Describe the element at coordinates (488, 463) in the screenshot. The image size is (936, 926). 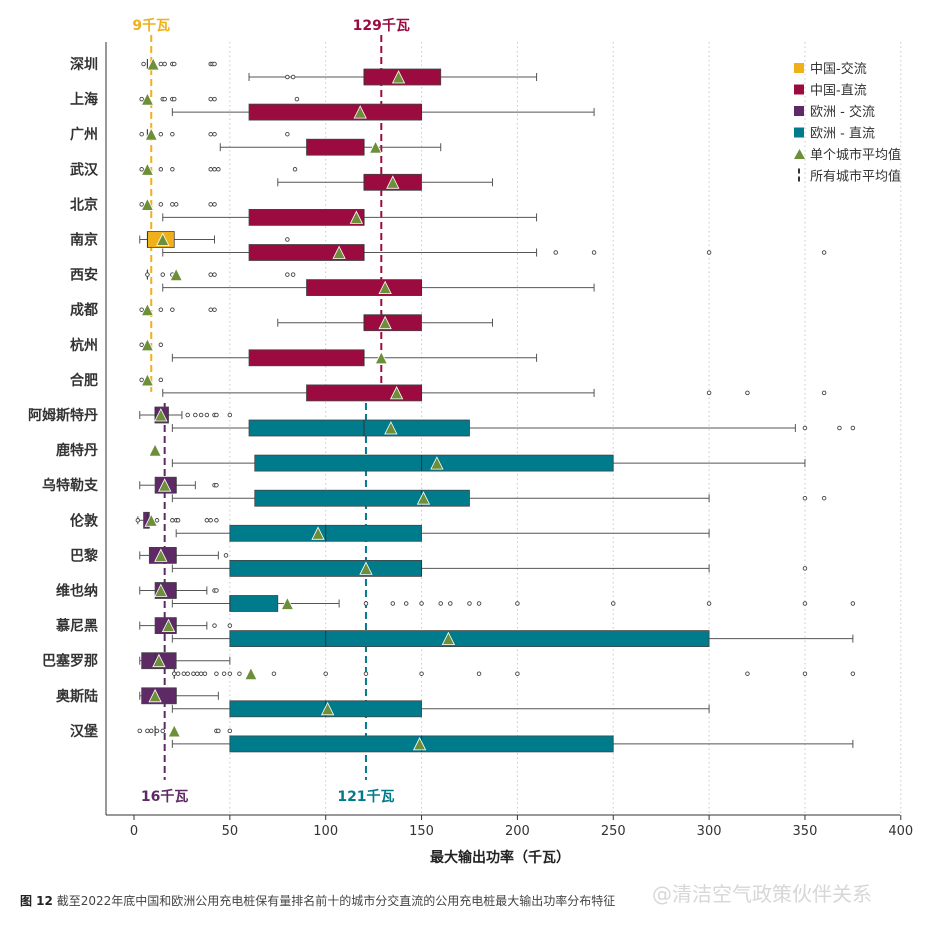
I see `city-11-dc` at that location.